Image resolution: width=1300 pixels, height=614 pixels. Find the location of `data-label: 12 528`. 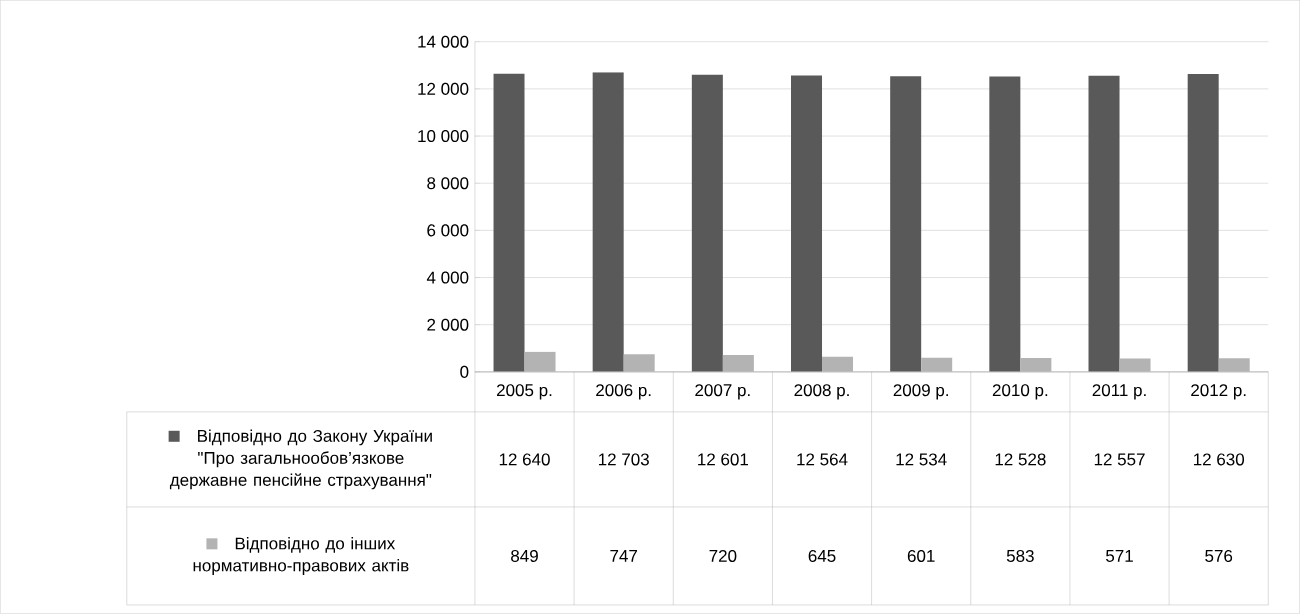

data-label: 12 528 is located at coordinates (1020, 459).